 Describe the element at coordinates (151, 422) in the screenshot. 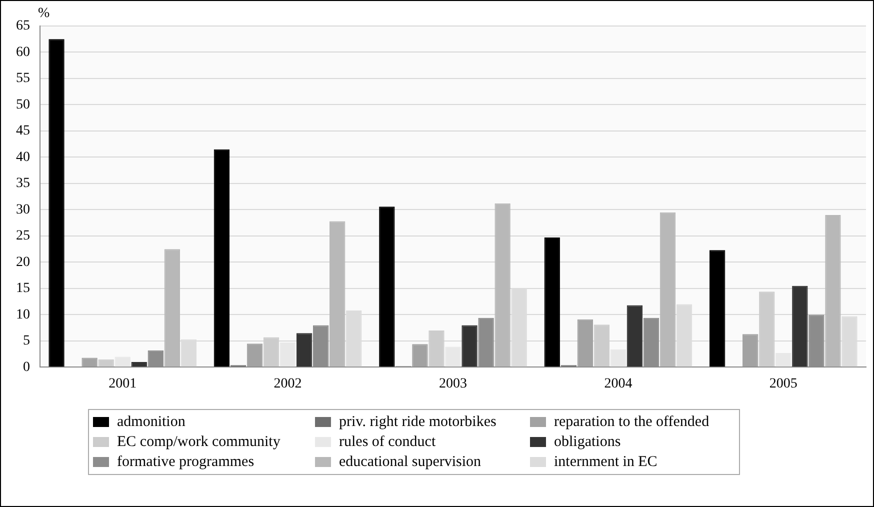

I see `legend-label: admonition` at that location.